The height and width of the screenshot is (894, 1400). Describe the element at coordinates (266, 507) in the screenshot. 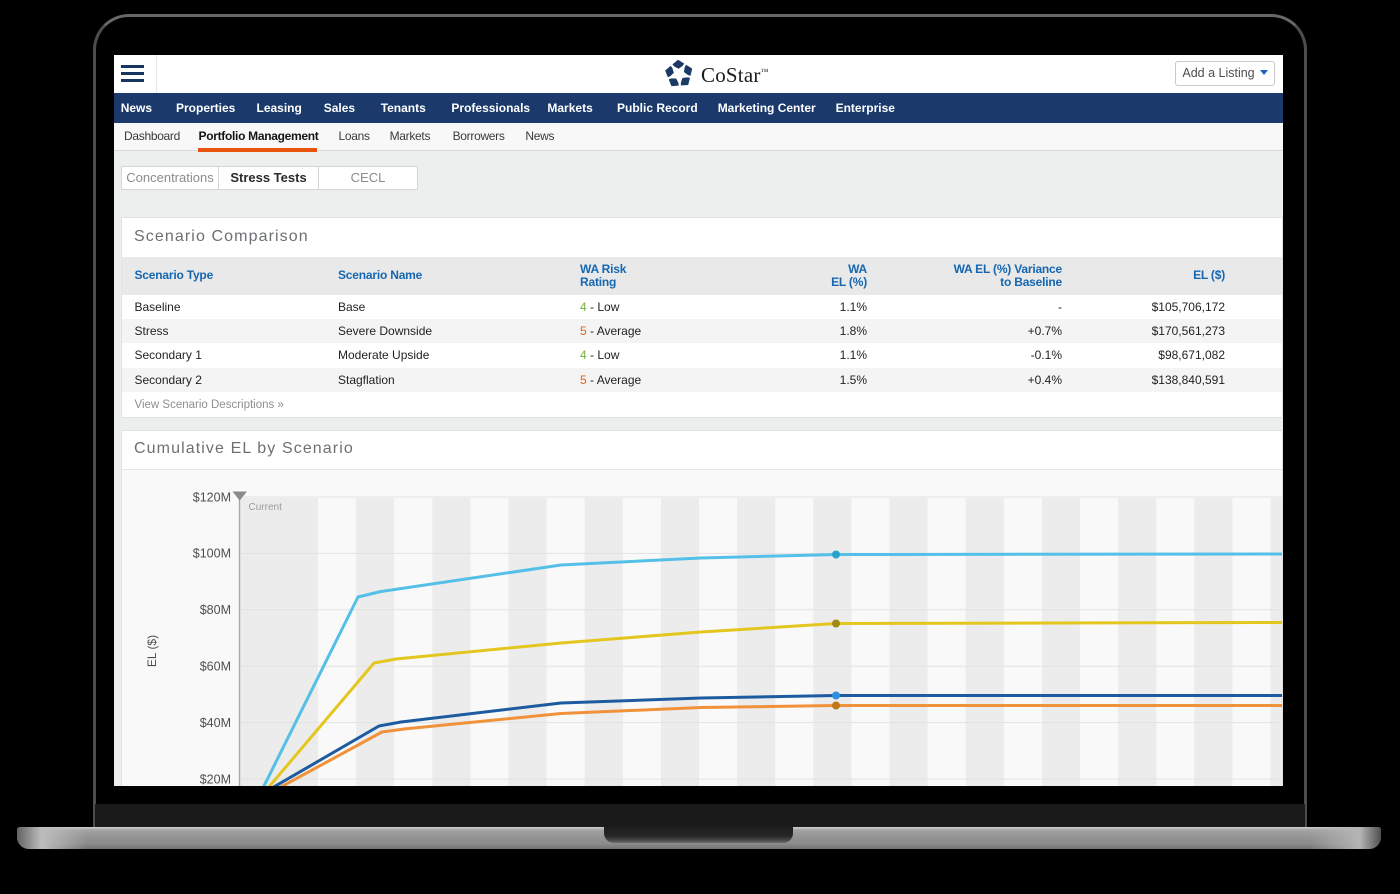

I see `svg-text: Current` at that location.